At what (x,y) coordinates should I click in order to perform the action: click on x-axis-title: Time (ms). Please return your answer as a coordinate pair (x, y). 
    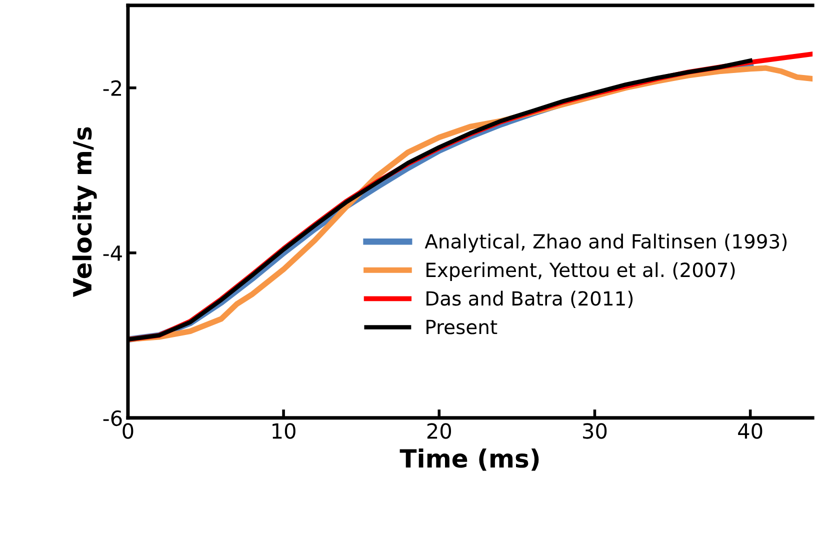
    Looking at the image, I should click on (469, 459).